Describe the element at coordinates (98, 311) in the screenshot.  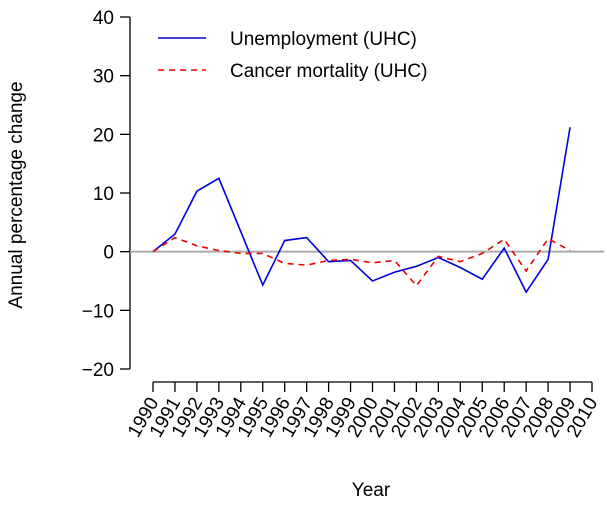
I see `y-tick-label: −10` at that location.